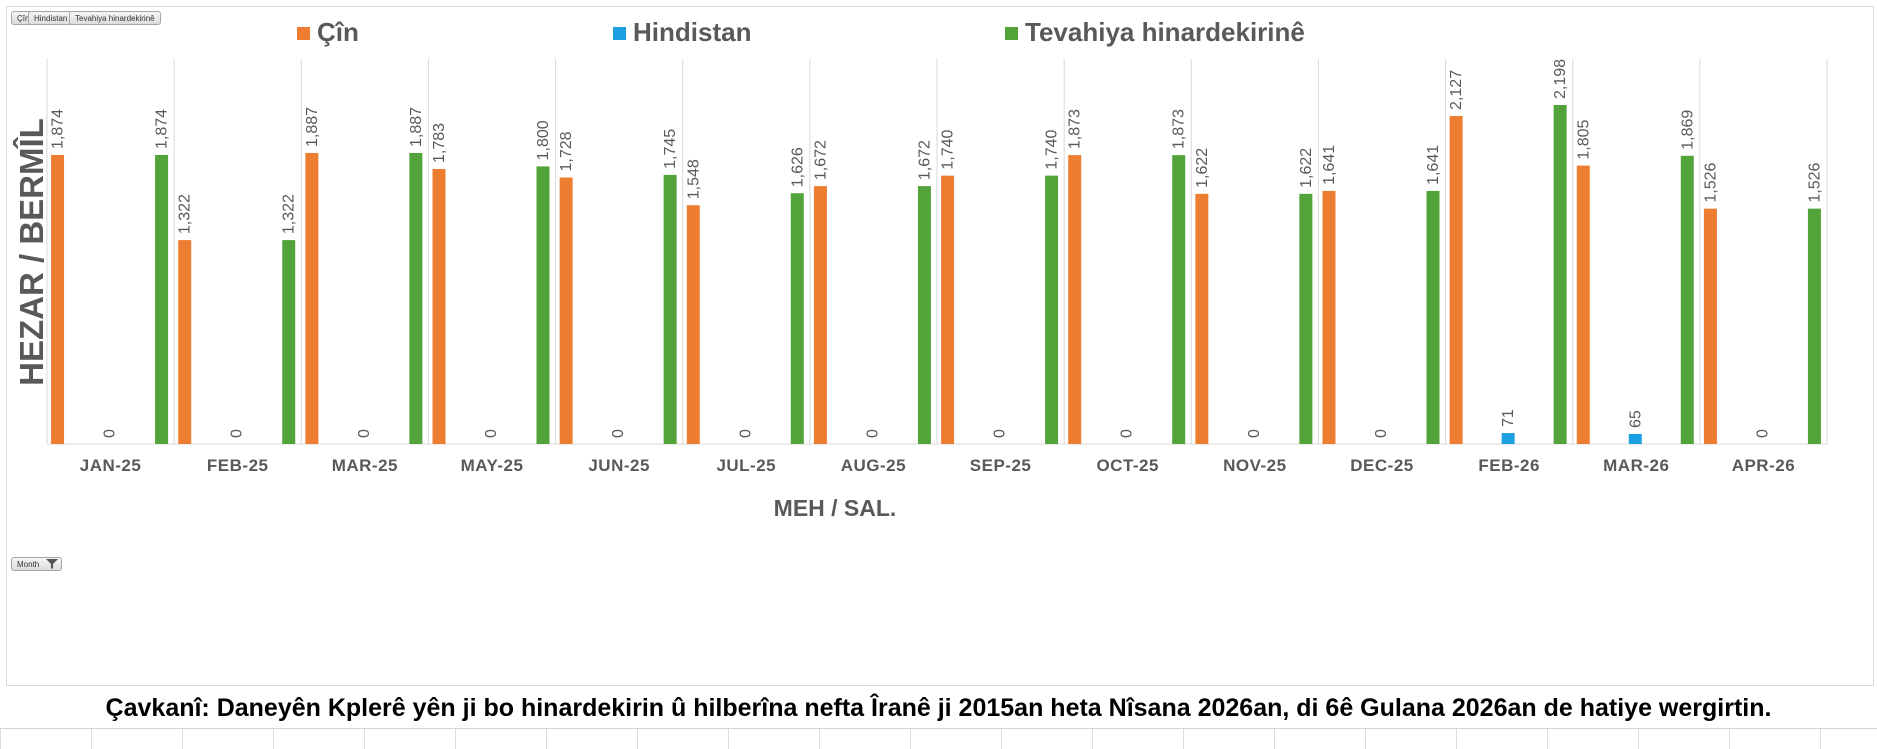  What do you see at coordinates (1381, 465) in the screenshot?
I see `x-tick-label: DEC-25` at bounding box center [1381, 465].